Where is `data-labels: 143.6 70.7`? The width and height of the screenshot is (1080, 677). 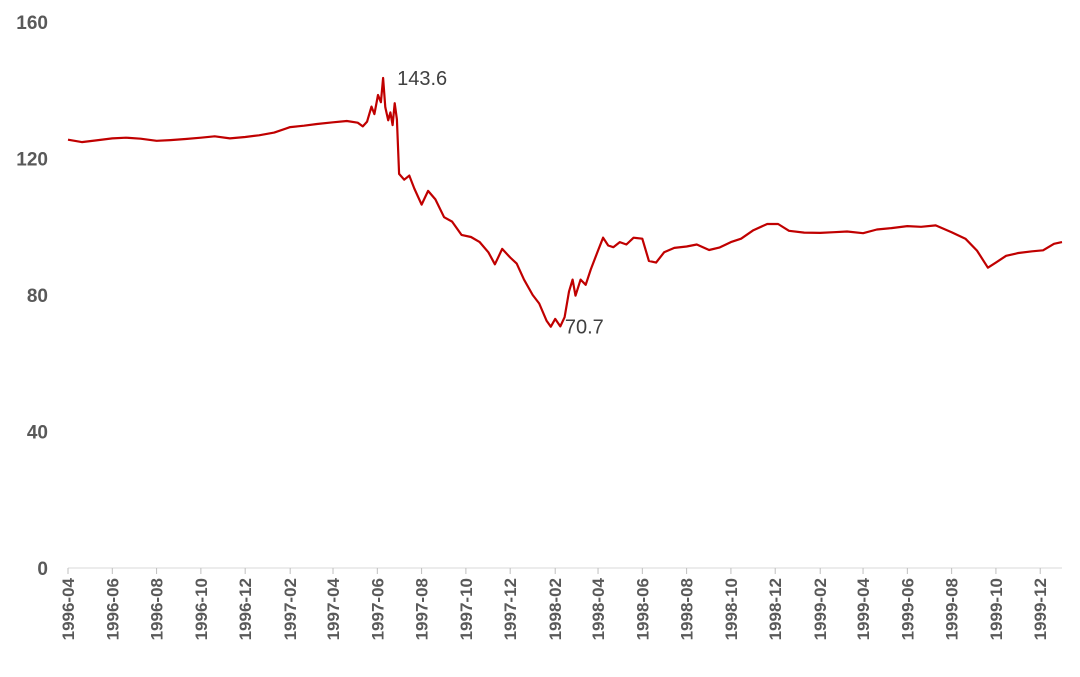 data-labels: 143.6 70.7 is located at coordinates (500, 203).